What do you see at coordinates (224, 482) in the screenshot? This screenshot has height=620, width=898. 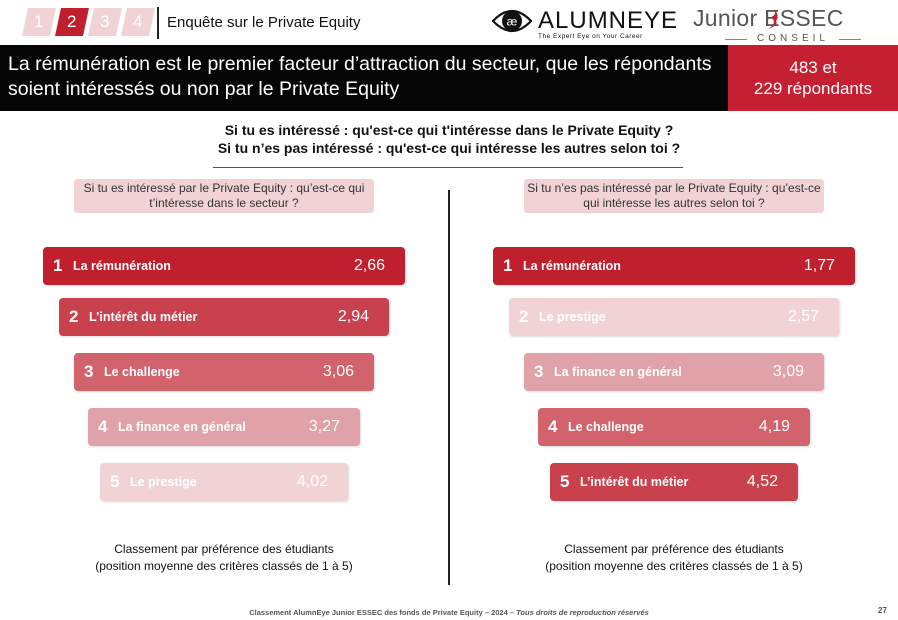 I see `left-bar-5: 5 Le prestige 4,02` at bounding box center [224, 482].